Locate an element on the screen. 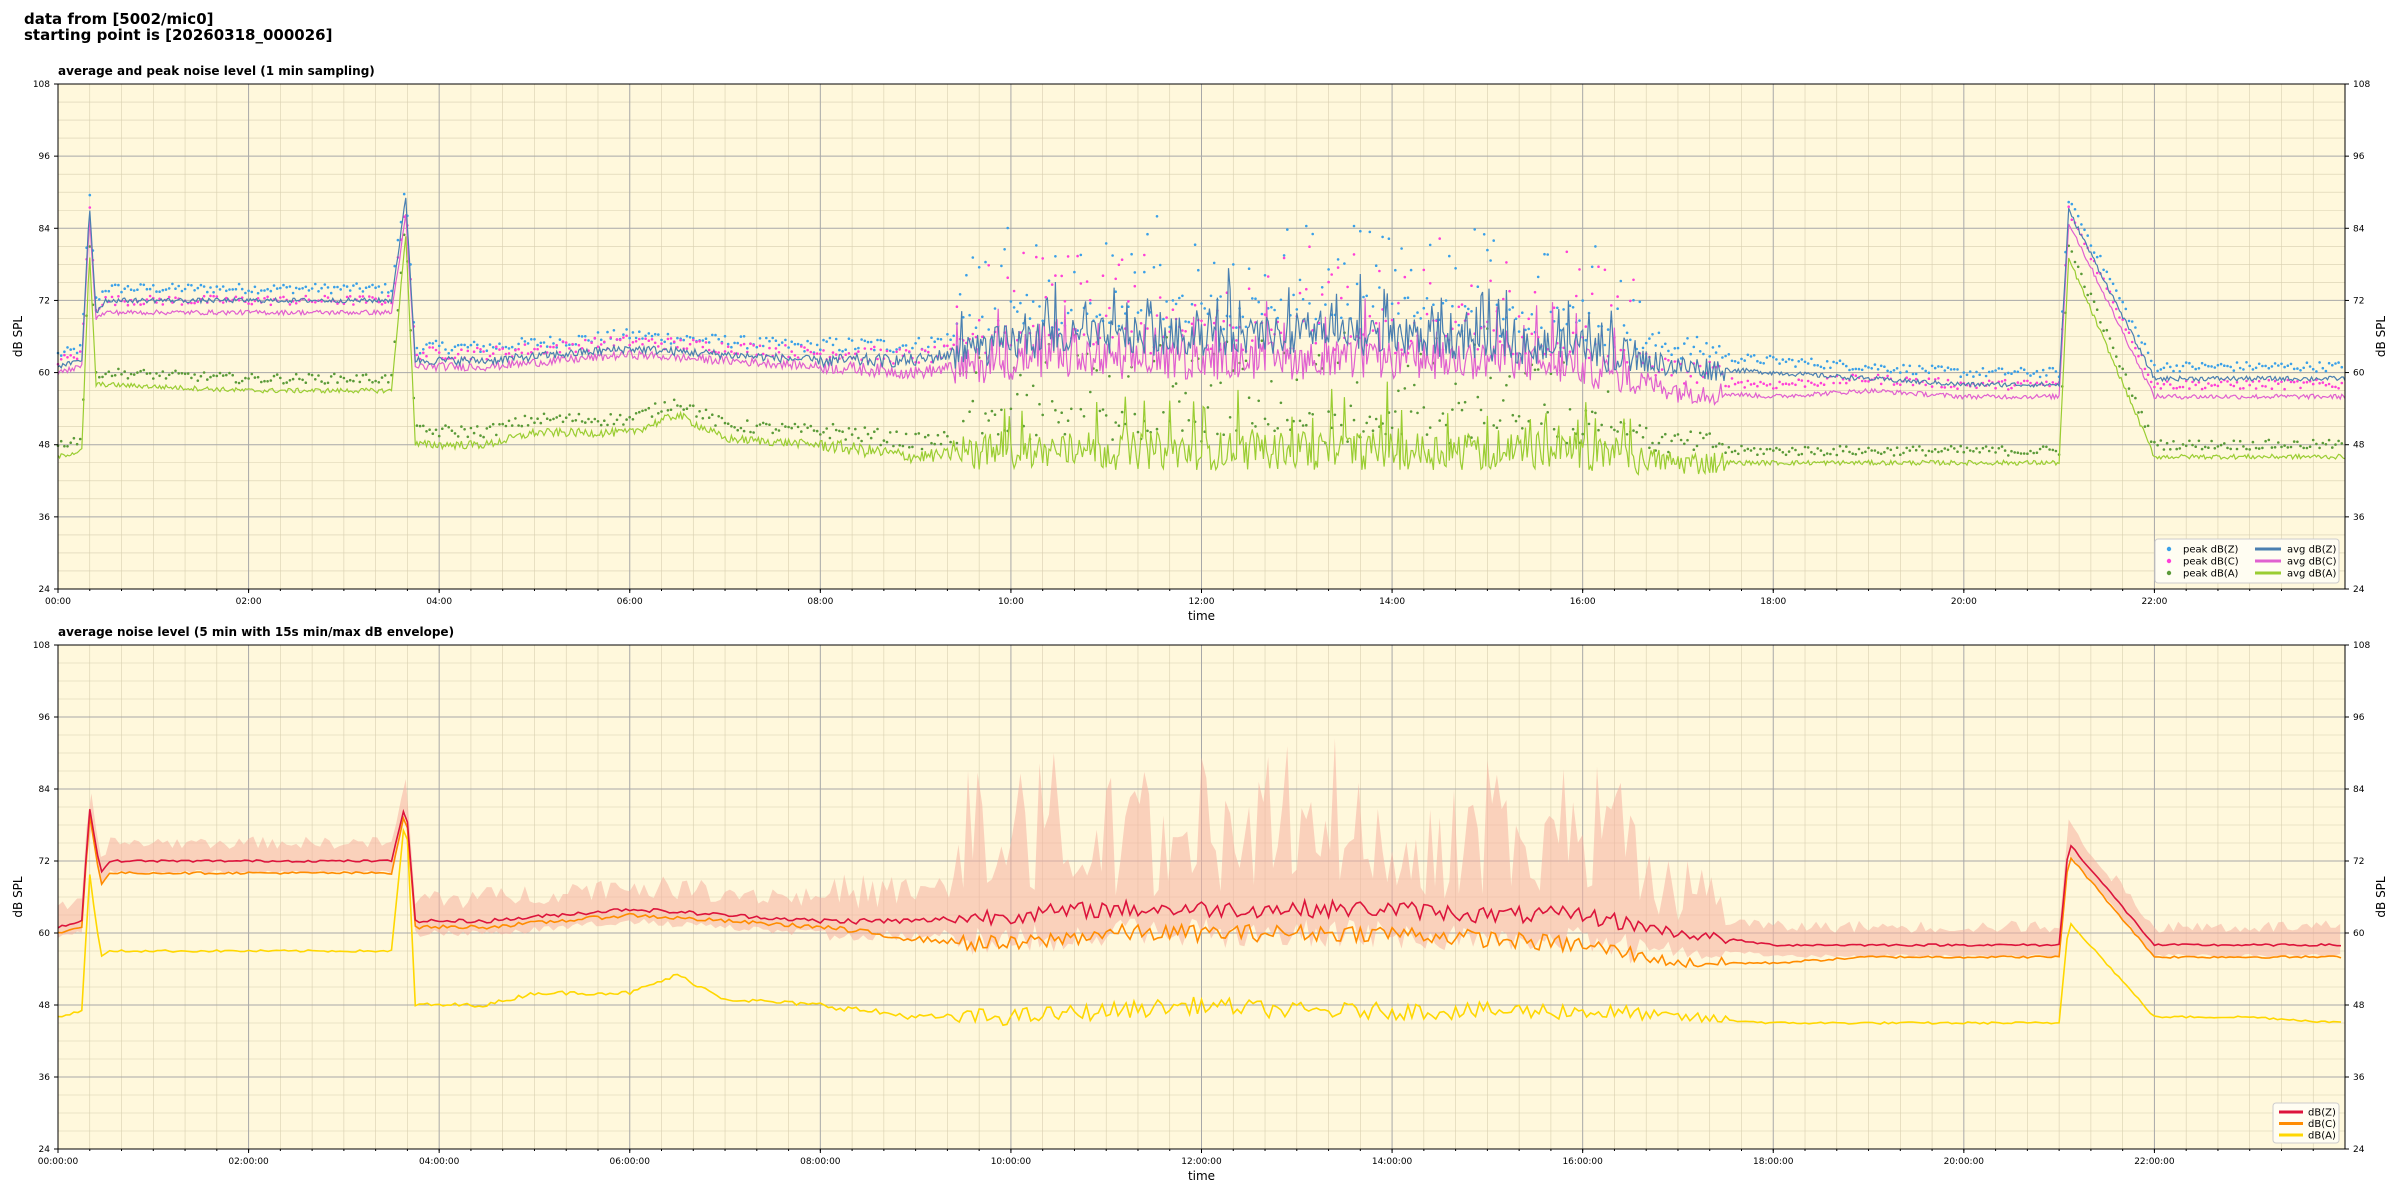  x-tick-label: 12:00 is located at coordinates (1202, 602).